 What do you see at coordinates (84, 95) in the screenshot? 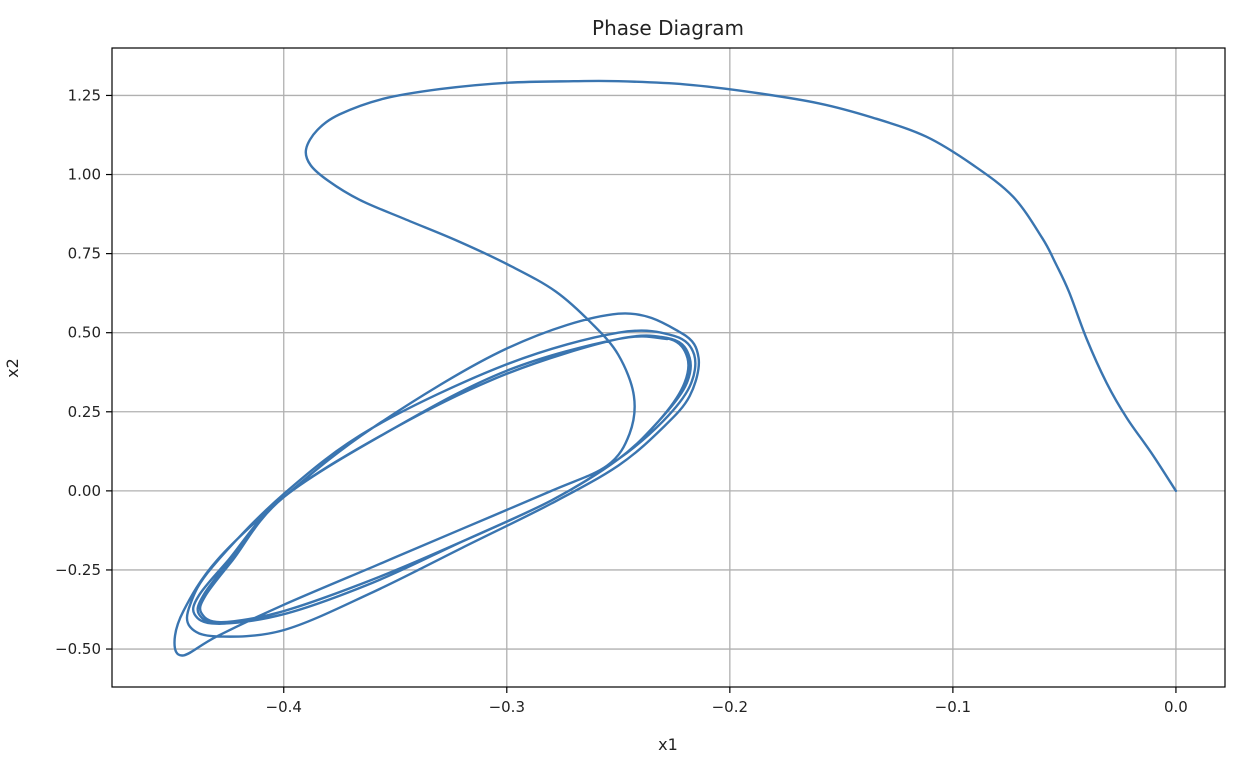
I see `y-tick-label: 1.25` at bounding box center [84, 95].